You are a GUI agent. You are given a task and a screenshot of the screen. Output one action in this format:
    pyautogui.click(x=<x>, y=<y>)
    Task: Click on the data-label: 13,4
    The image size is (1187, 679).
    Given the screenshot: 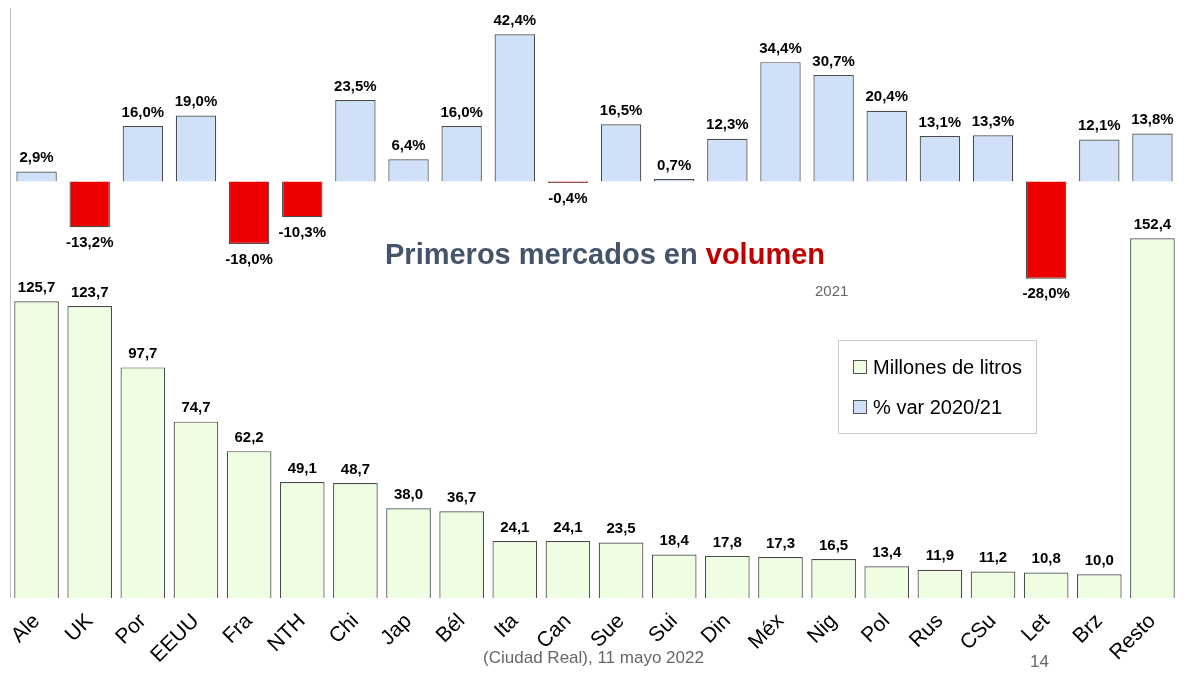 What is the action you would take?
    pyautogui.click(x=887, y=551)
    